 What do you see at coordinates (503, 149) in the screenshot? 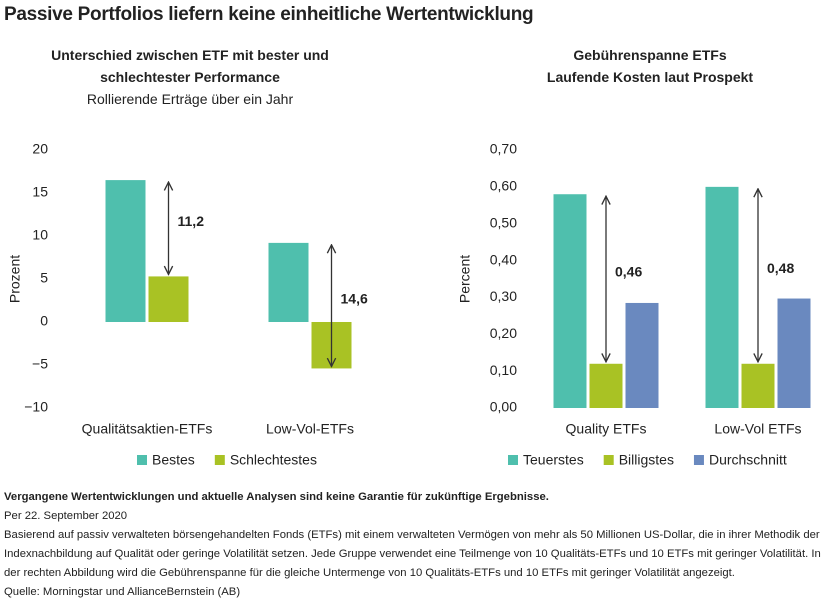
I see `y-tick-label: 0,70` at bounding box center [503, 149].